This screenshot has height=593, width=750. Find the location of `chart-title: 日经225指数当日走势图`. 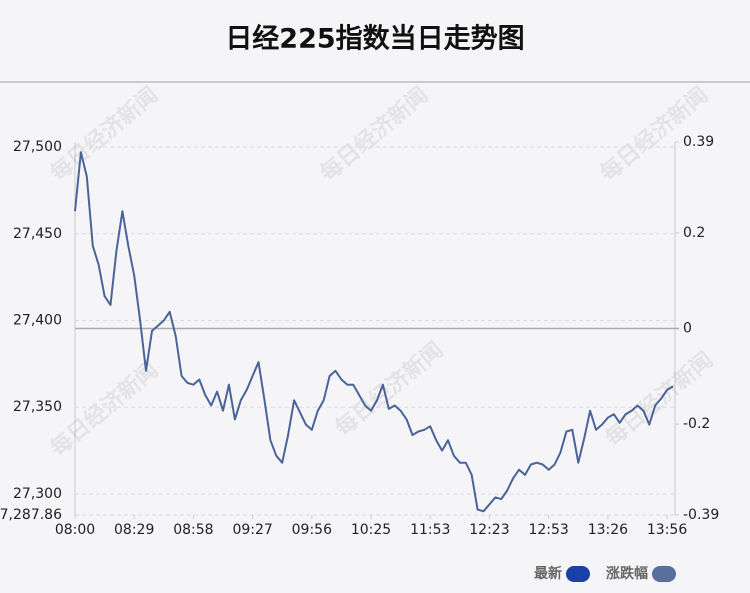

chart-title: 日经225指数当日走势图 is located at coordinates (374, 39).